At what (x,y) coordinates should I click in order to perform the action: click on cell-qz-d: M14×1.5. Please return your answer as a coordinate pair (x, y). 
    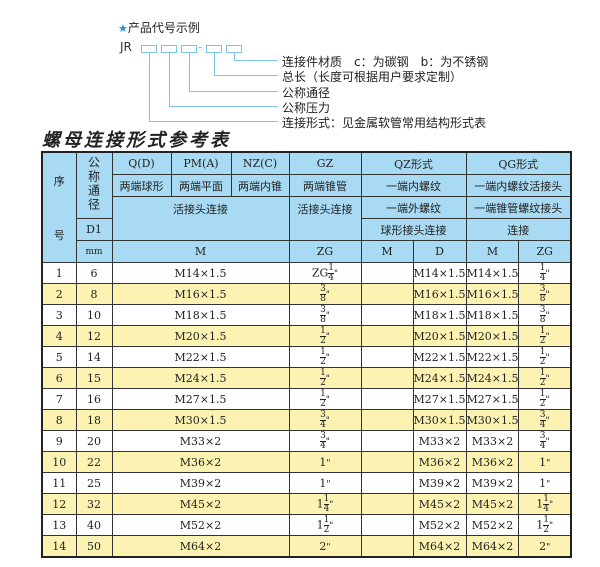
    Looking at the image, I should click on (439, 273).